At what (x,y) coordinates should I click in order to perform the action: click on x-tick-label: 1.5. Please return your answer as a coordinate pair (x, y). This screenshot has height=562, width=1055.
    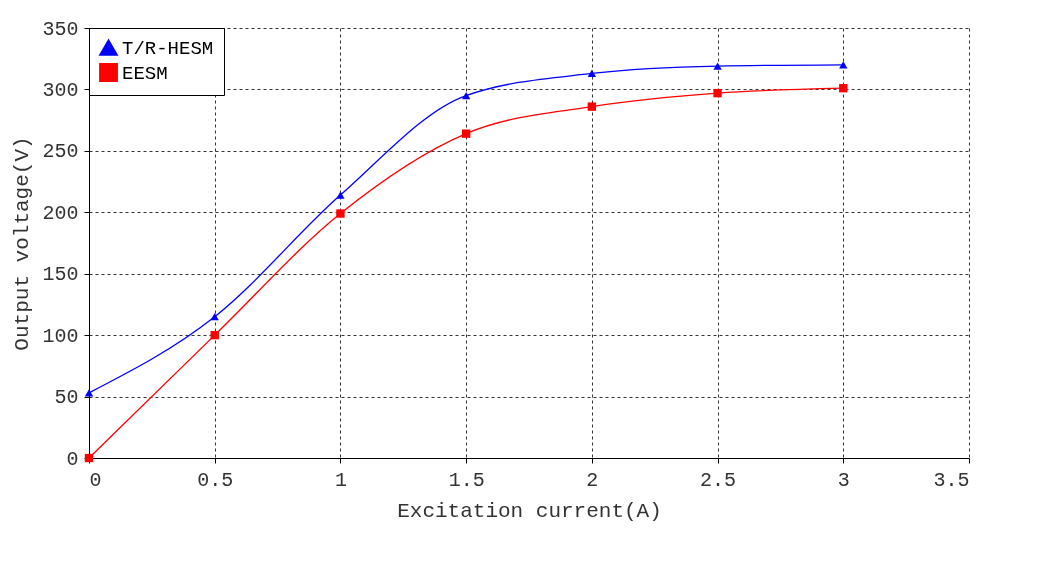
    Looking at the image, I should click on (466, 480).